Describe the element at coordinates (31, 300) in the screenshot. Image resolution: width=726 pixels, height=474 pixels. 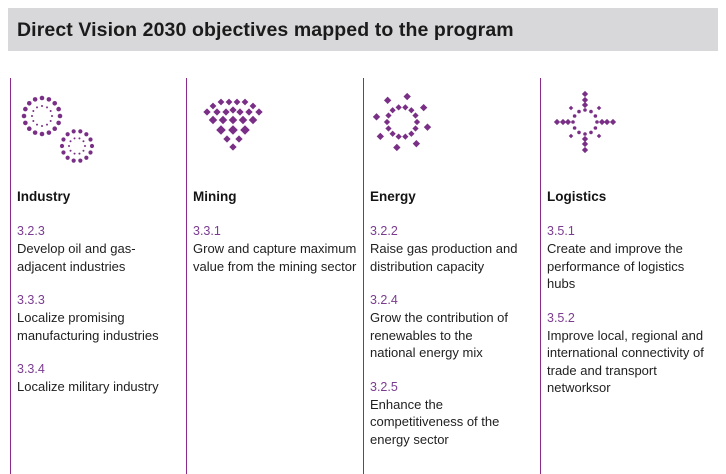
I see `objective-code: 3.3.3` at that location.